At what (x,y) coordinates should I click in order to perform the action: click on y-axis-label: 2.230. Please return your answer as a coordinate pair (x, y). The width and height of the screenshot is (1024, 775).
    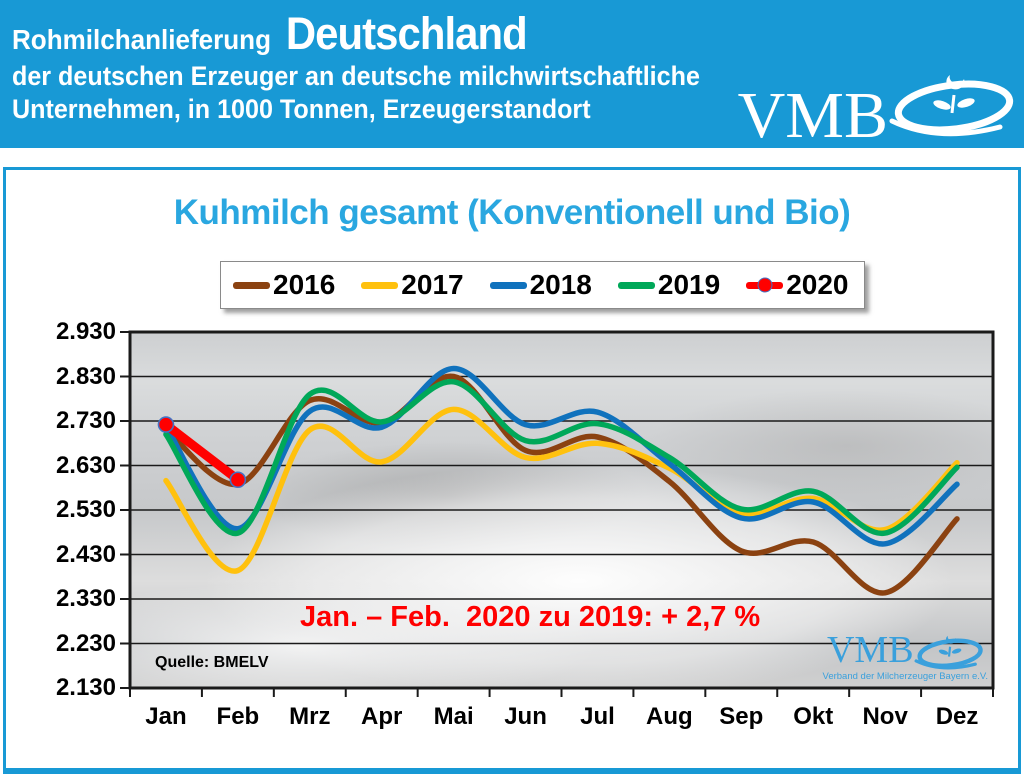
    Looking at the image, I should click on (85, 643).